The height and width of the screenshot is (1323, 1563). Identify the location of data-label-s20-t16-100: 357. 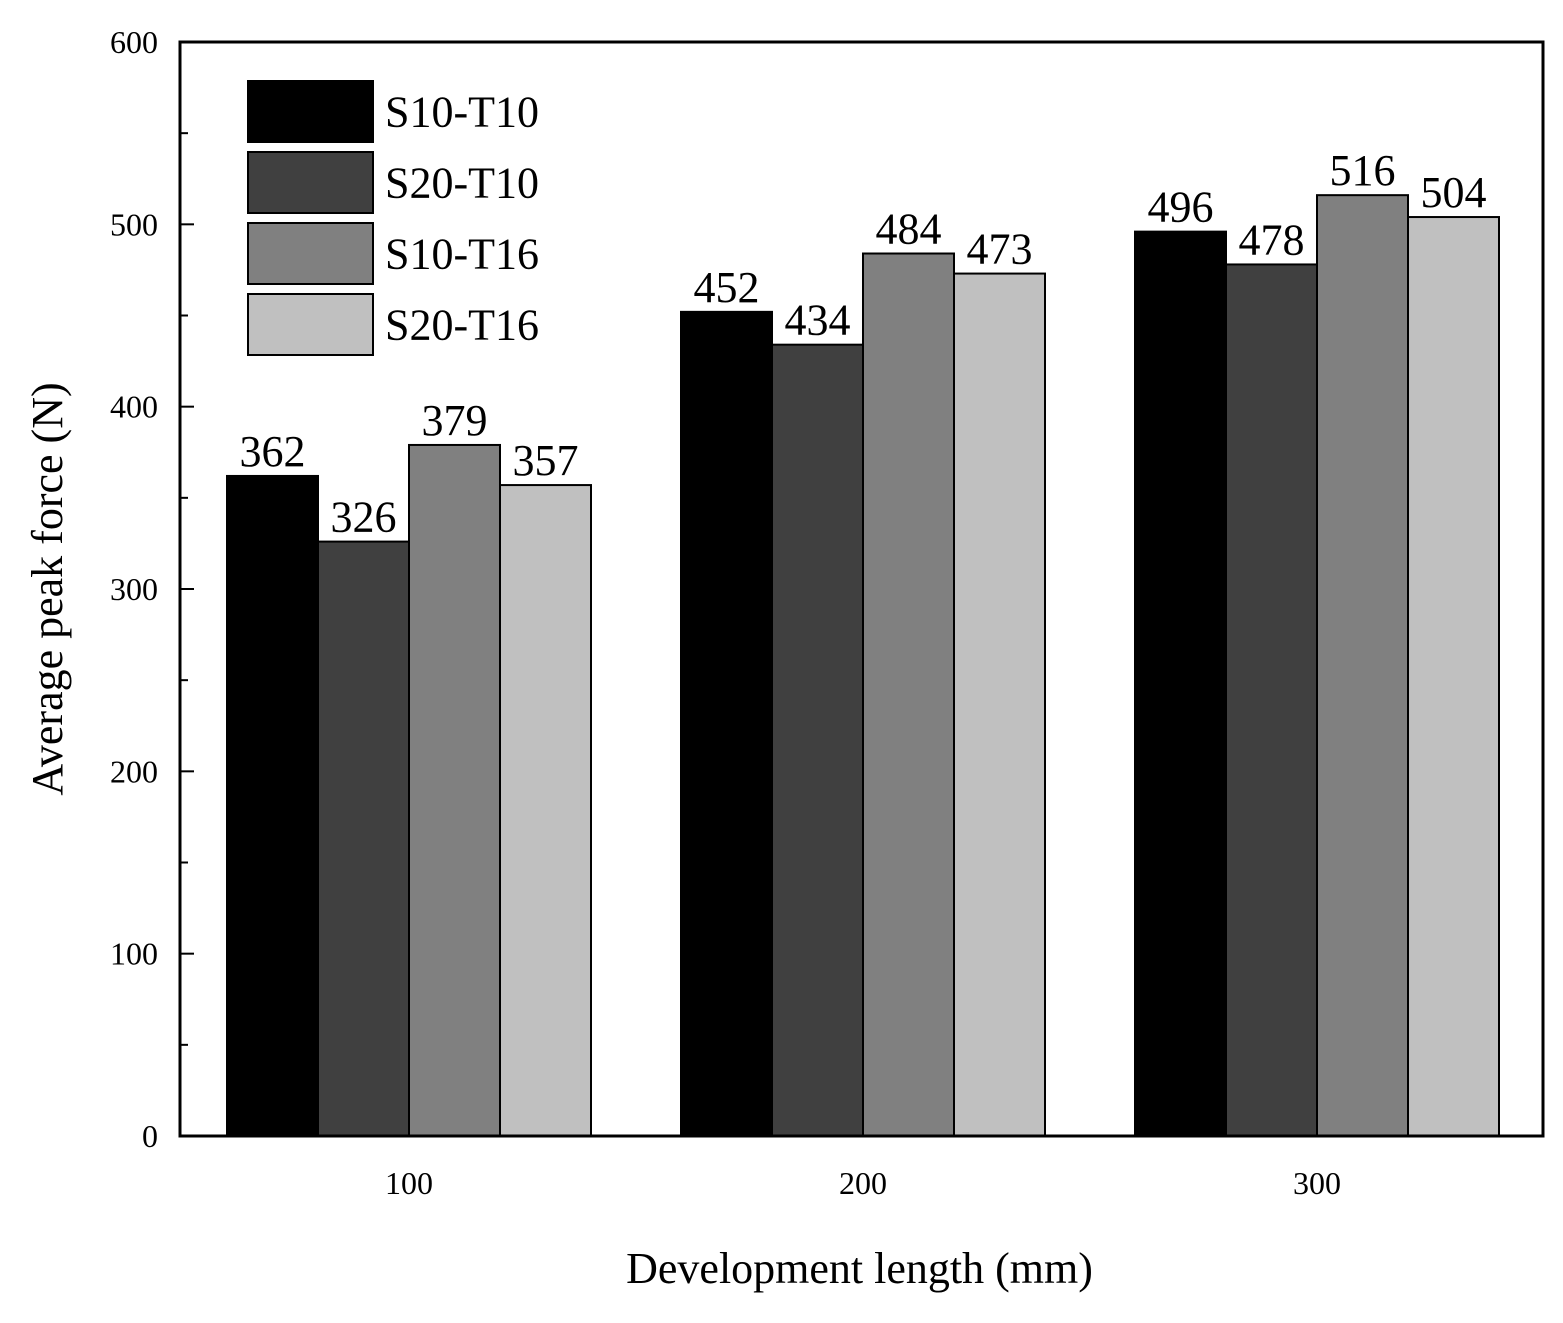
(546, 460).